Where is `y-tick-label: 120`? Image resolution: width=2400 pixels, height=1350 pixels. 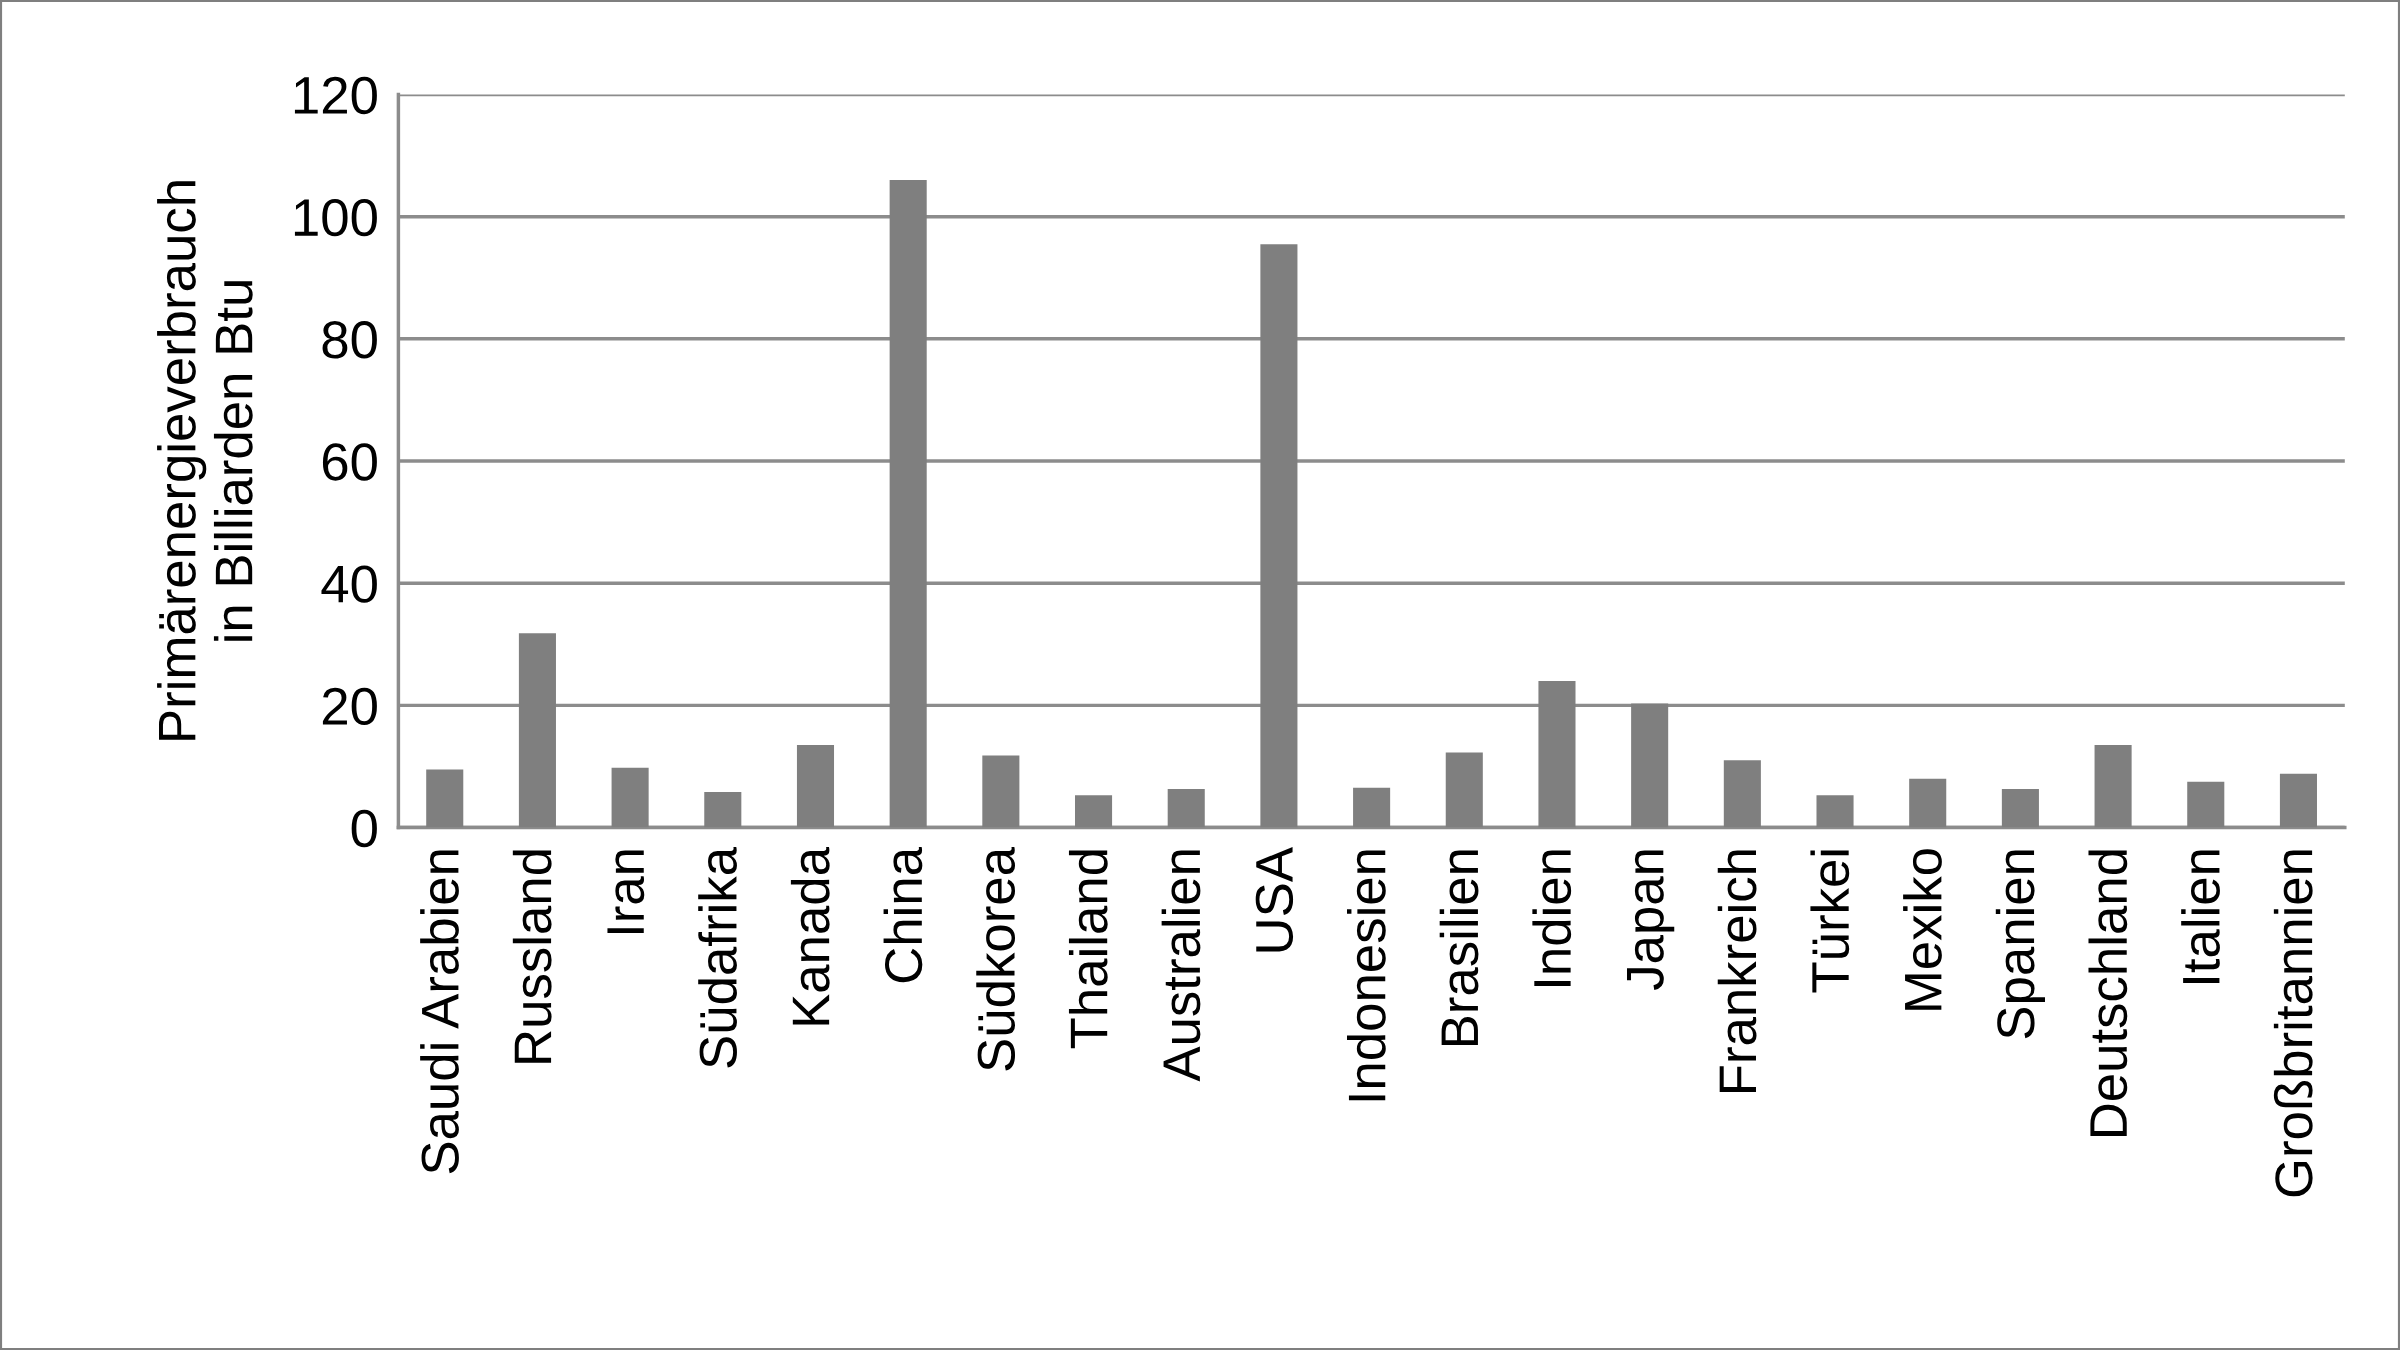 y-tick-label: 120 is located at coordinates (335, 95).